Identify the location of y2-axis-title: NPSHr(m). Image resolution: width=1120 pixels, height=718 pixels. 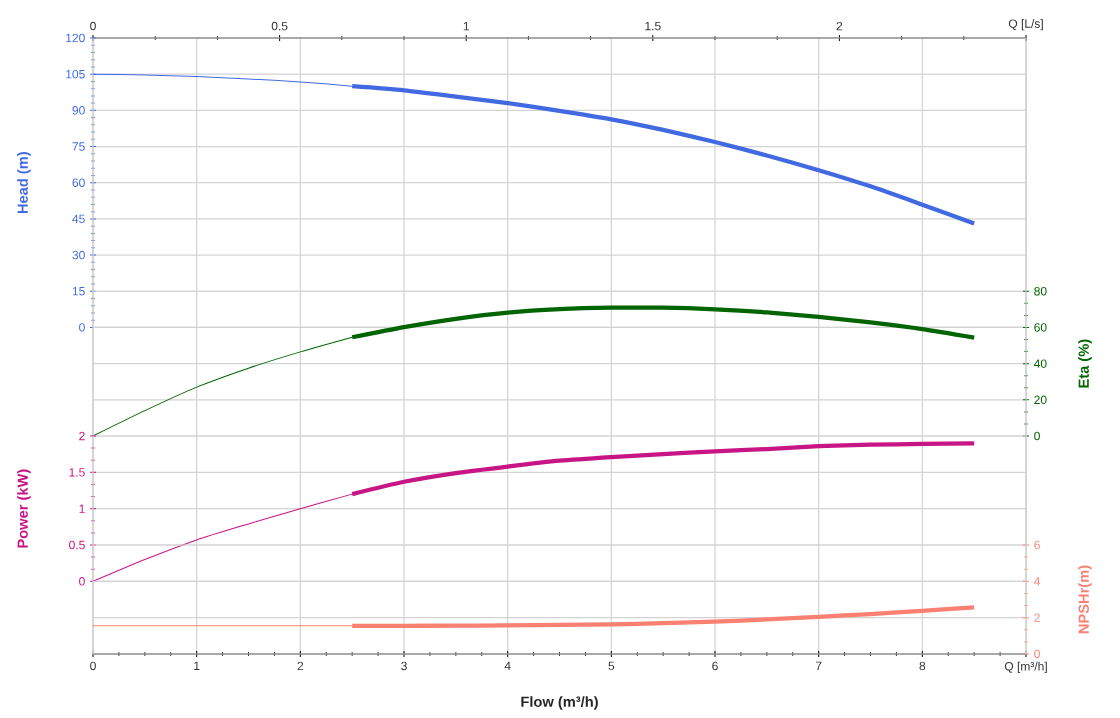
(1085, 599).